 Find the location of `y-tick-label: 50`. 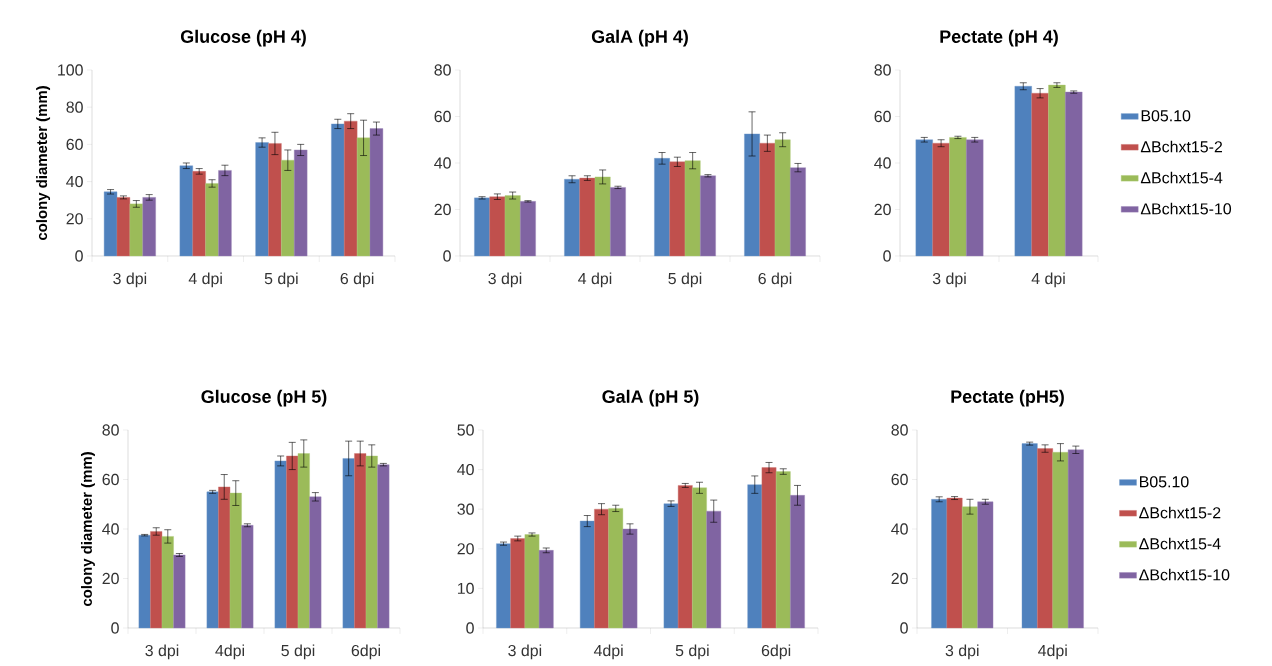

y-tick-label: 50 is located at coordinates (465, 430).